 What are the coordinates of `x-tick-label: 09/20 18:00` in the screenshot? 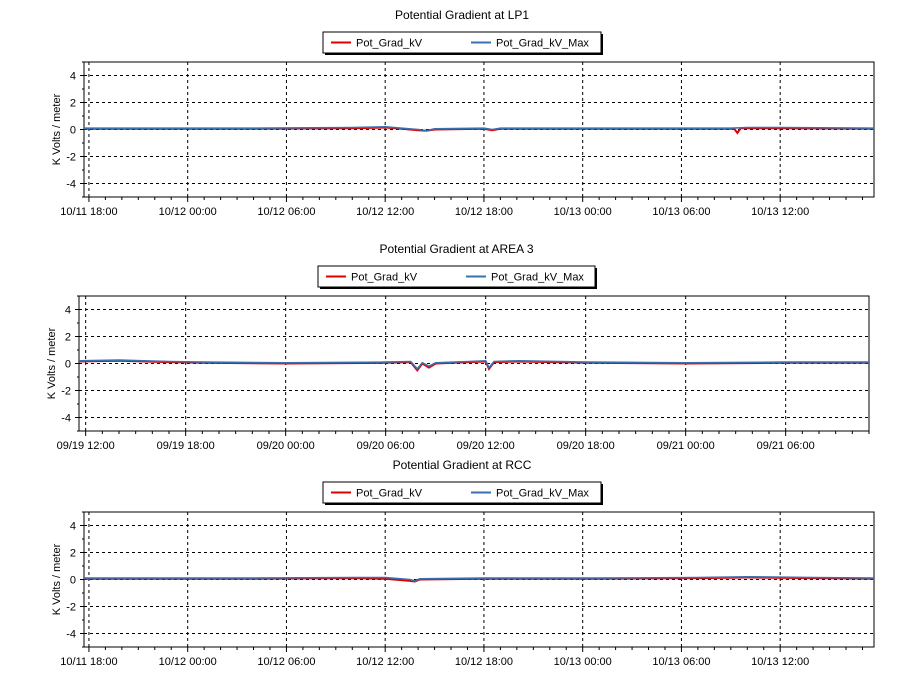 It's located at (586, 446).